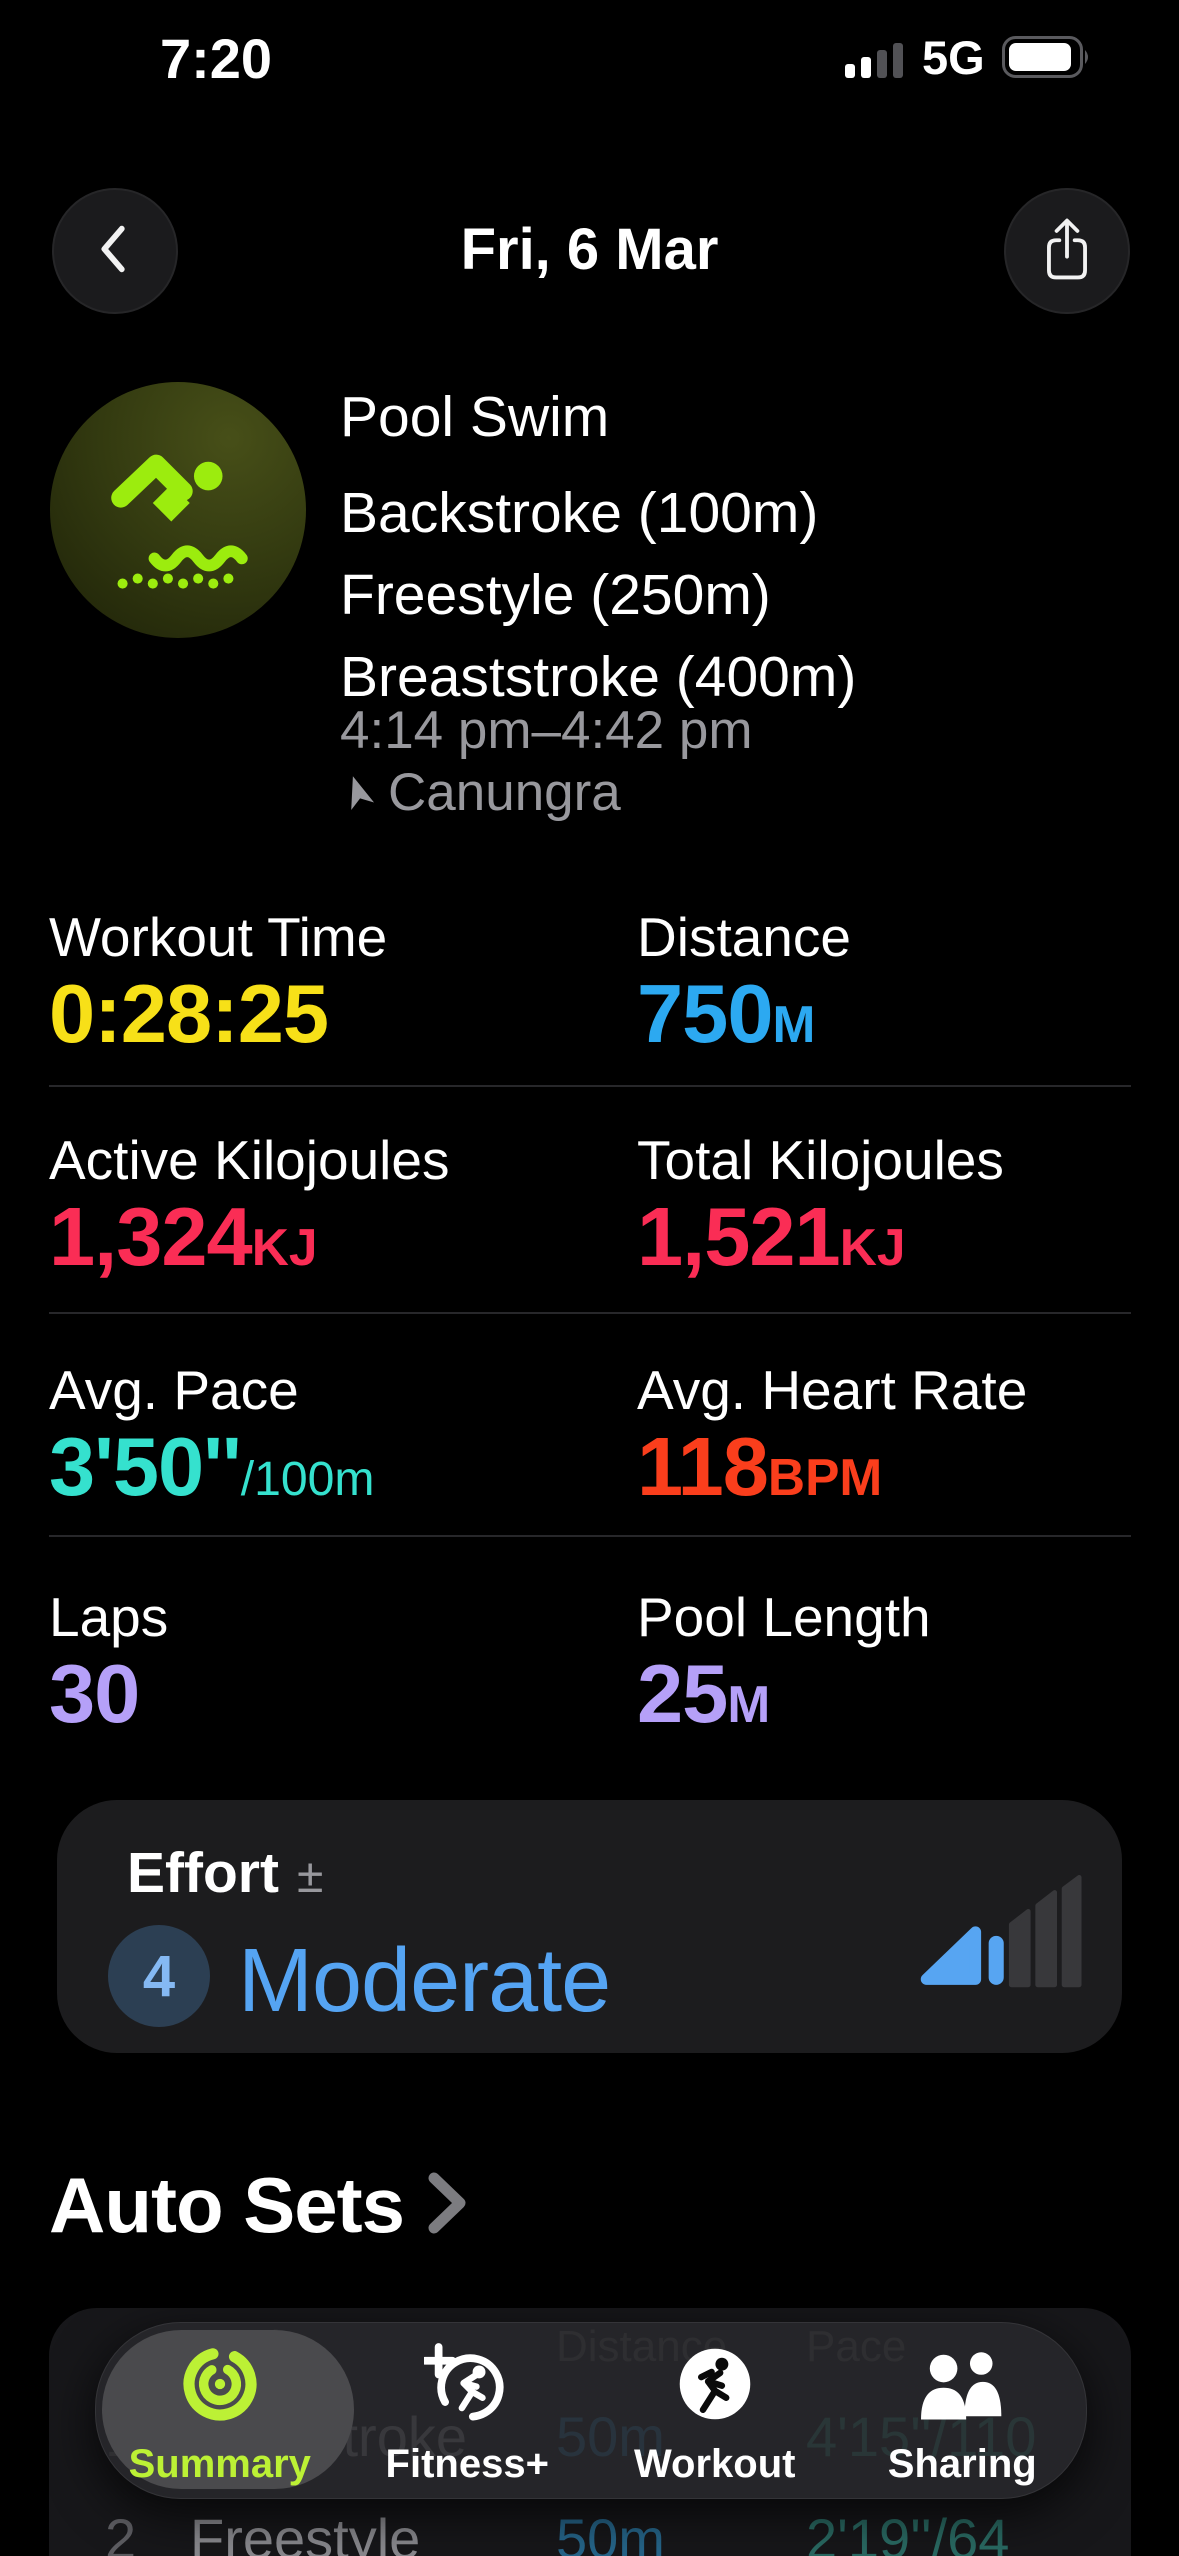 The image size is (1179, 2556). I want to click on stat-label: Workout Time, so click(218, 937).